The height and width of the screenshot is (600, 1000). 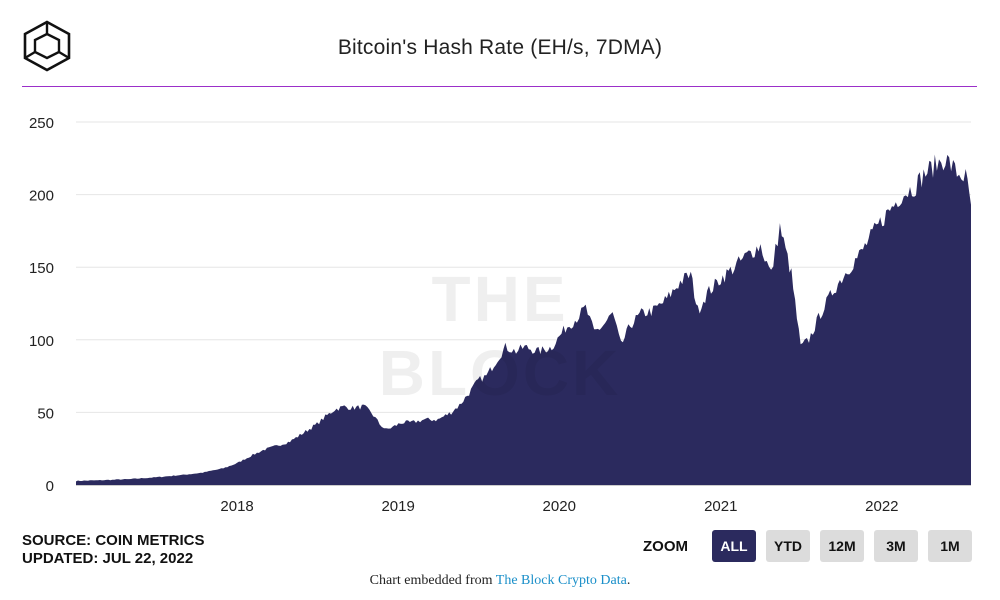 What do you see at coordinates (950, 546) in the screenshot?
I see `zoom-1m-button: 1M` at bounding box center [950, 546].